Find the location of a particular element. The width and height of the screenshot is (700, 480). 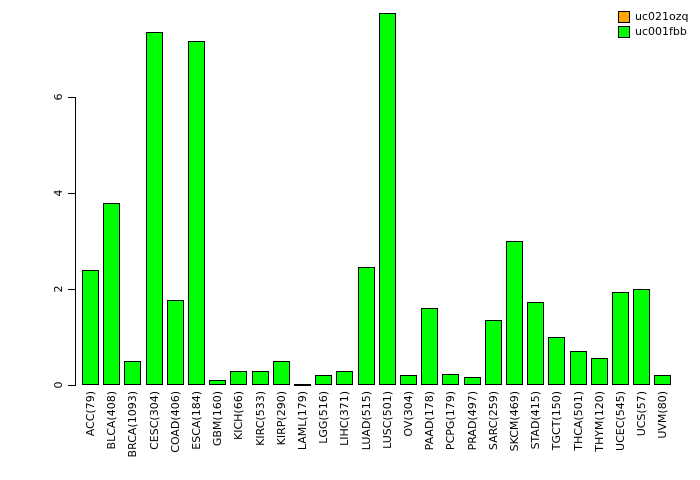

y-axis-tick-label: 0 is located at coordinates (58, 385).